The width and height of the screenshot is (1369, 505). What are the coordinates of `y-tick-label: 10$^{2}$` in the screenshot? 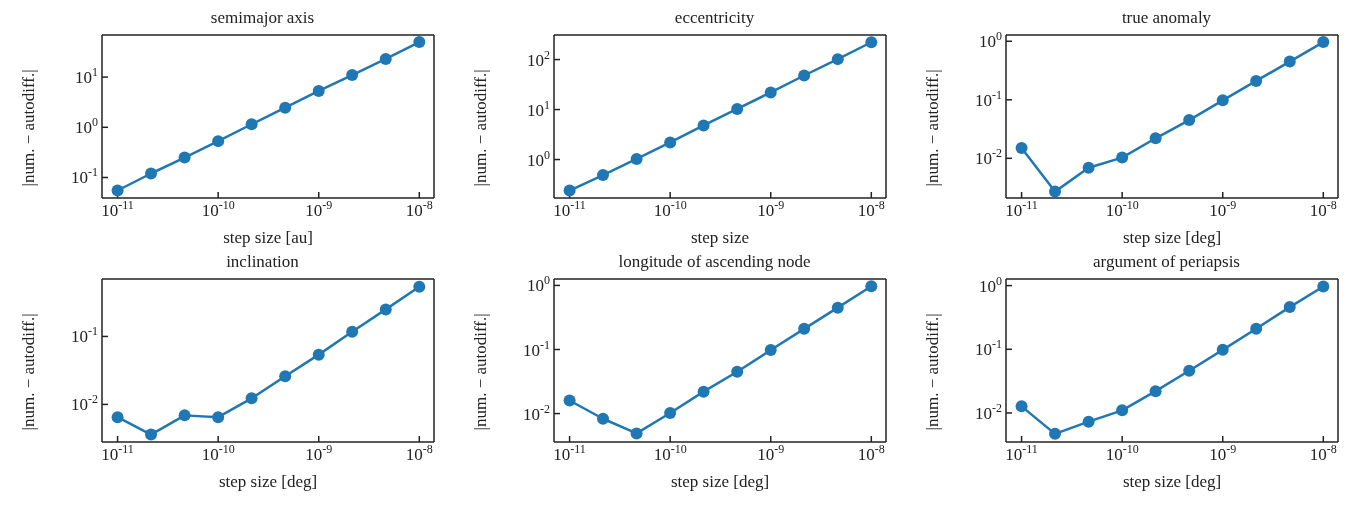 It's located at (538, 58).